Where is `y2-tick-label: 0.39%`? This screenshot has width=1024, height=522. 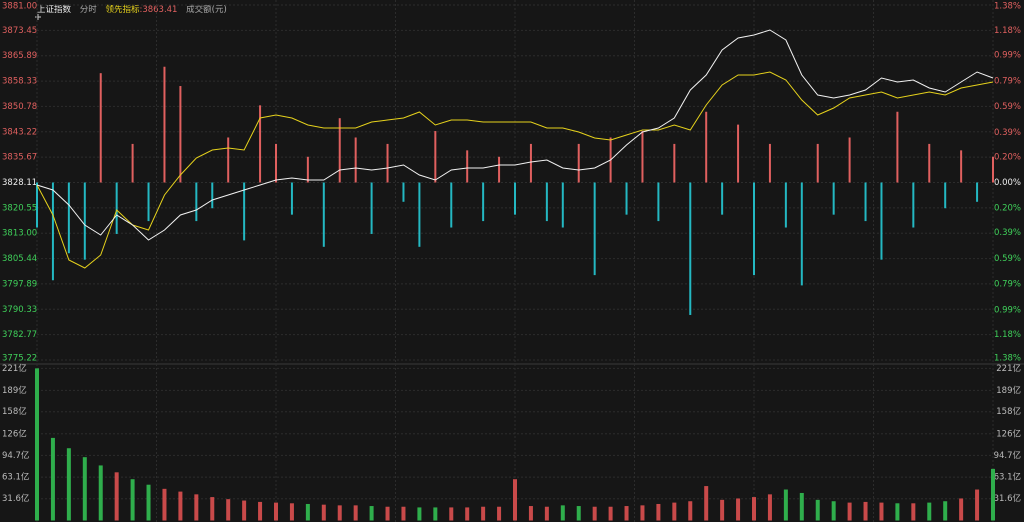
y2-tick-label: 0.39% is located at coordinates (1007, 233).